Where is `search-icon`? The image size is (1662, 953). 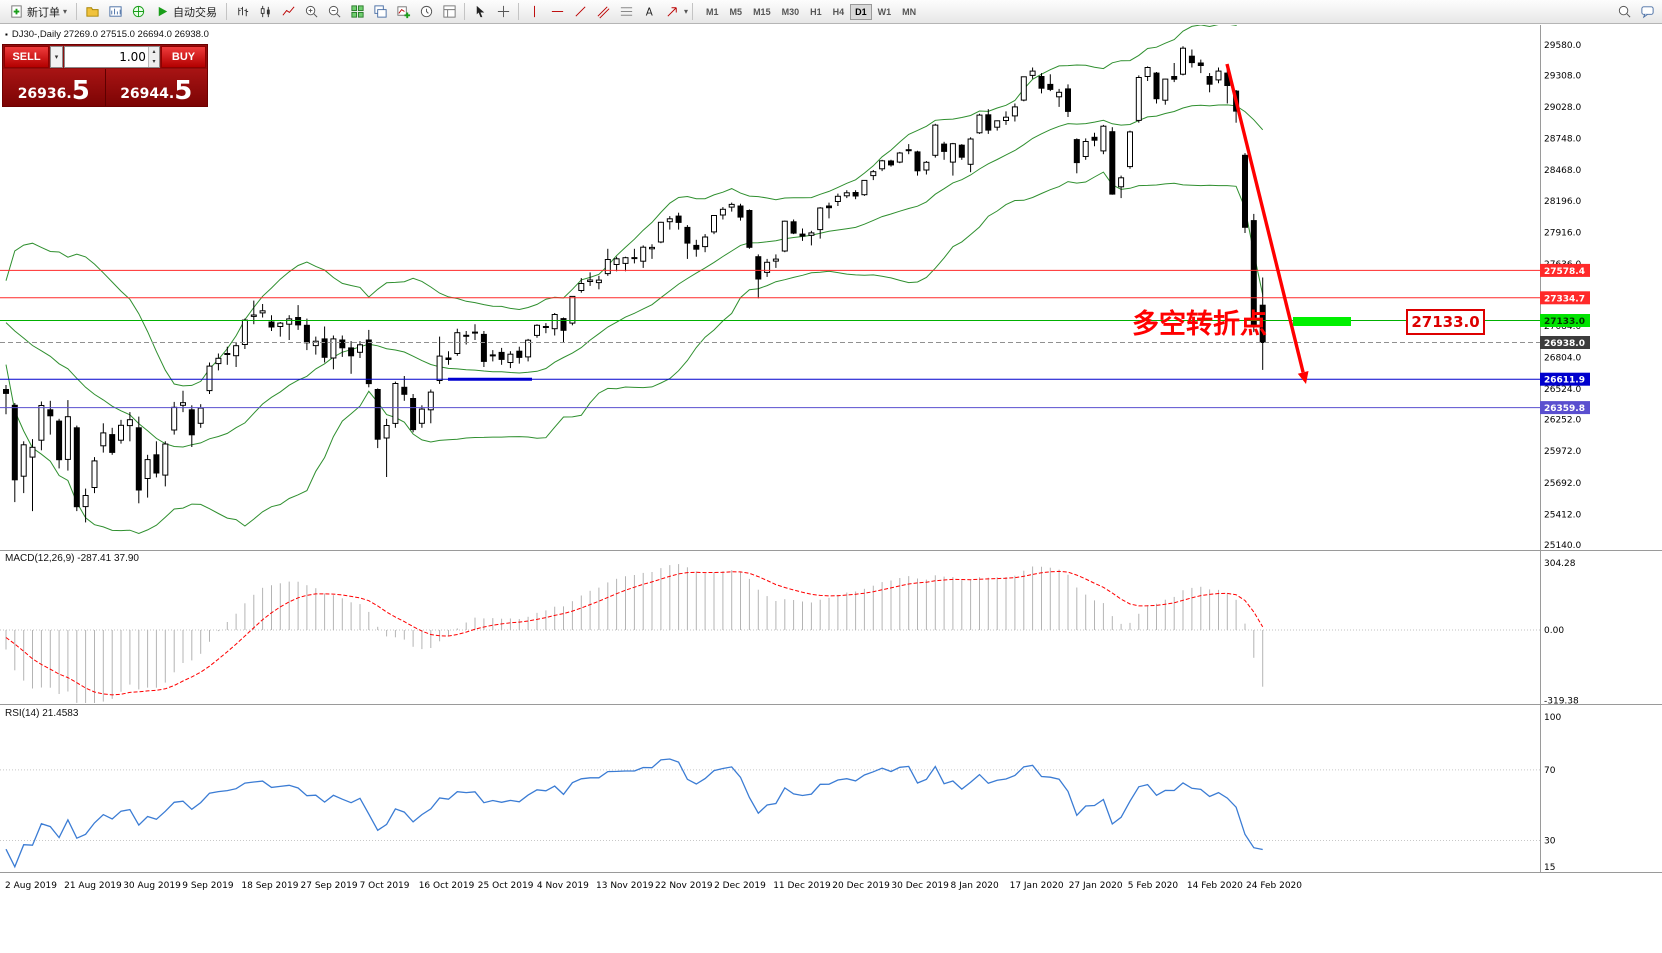
search-icon is located at coordinates (1624, 11).